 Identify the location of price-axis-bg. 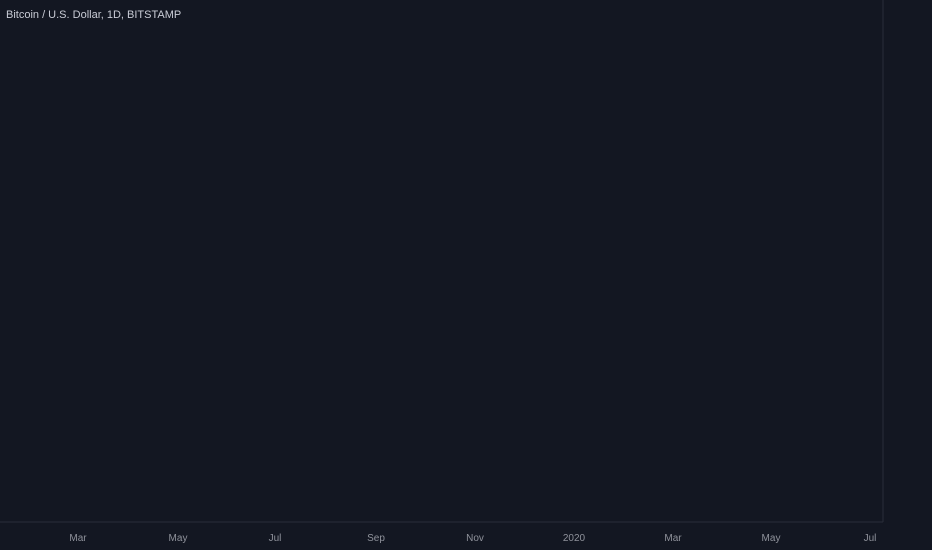
(907, 275).